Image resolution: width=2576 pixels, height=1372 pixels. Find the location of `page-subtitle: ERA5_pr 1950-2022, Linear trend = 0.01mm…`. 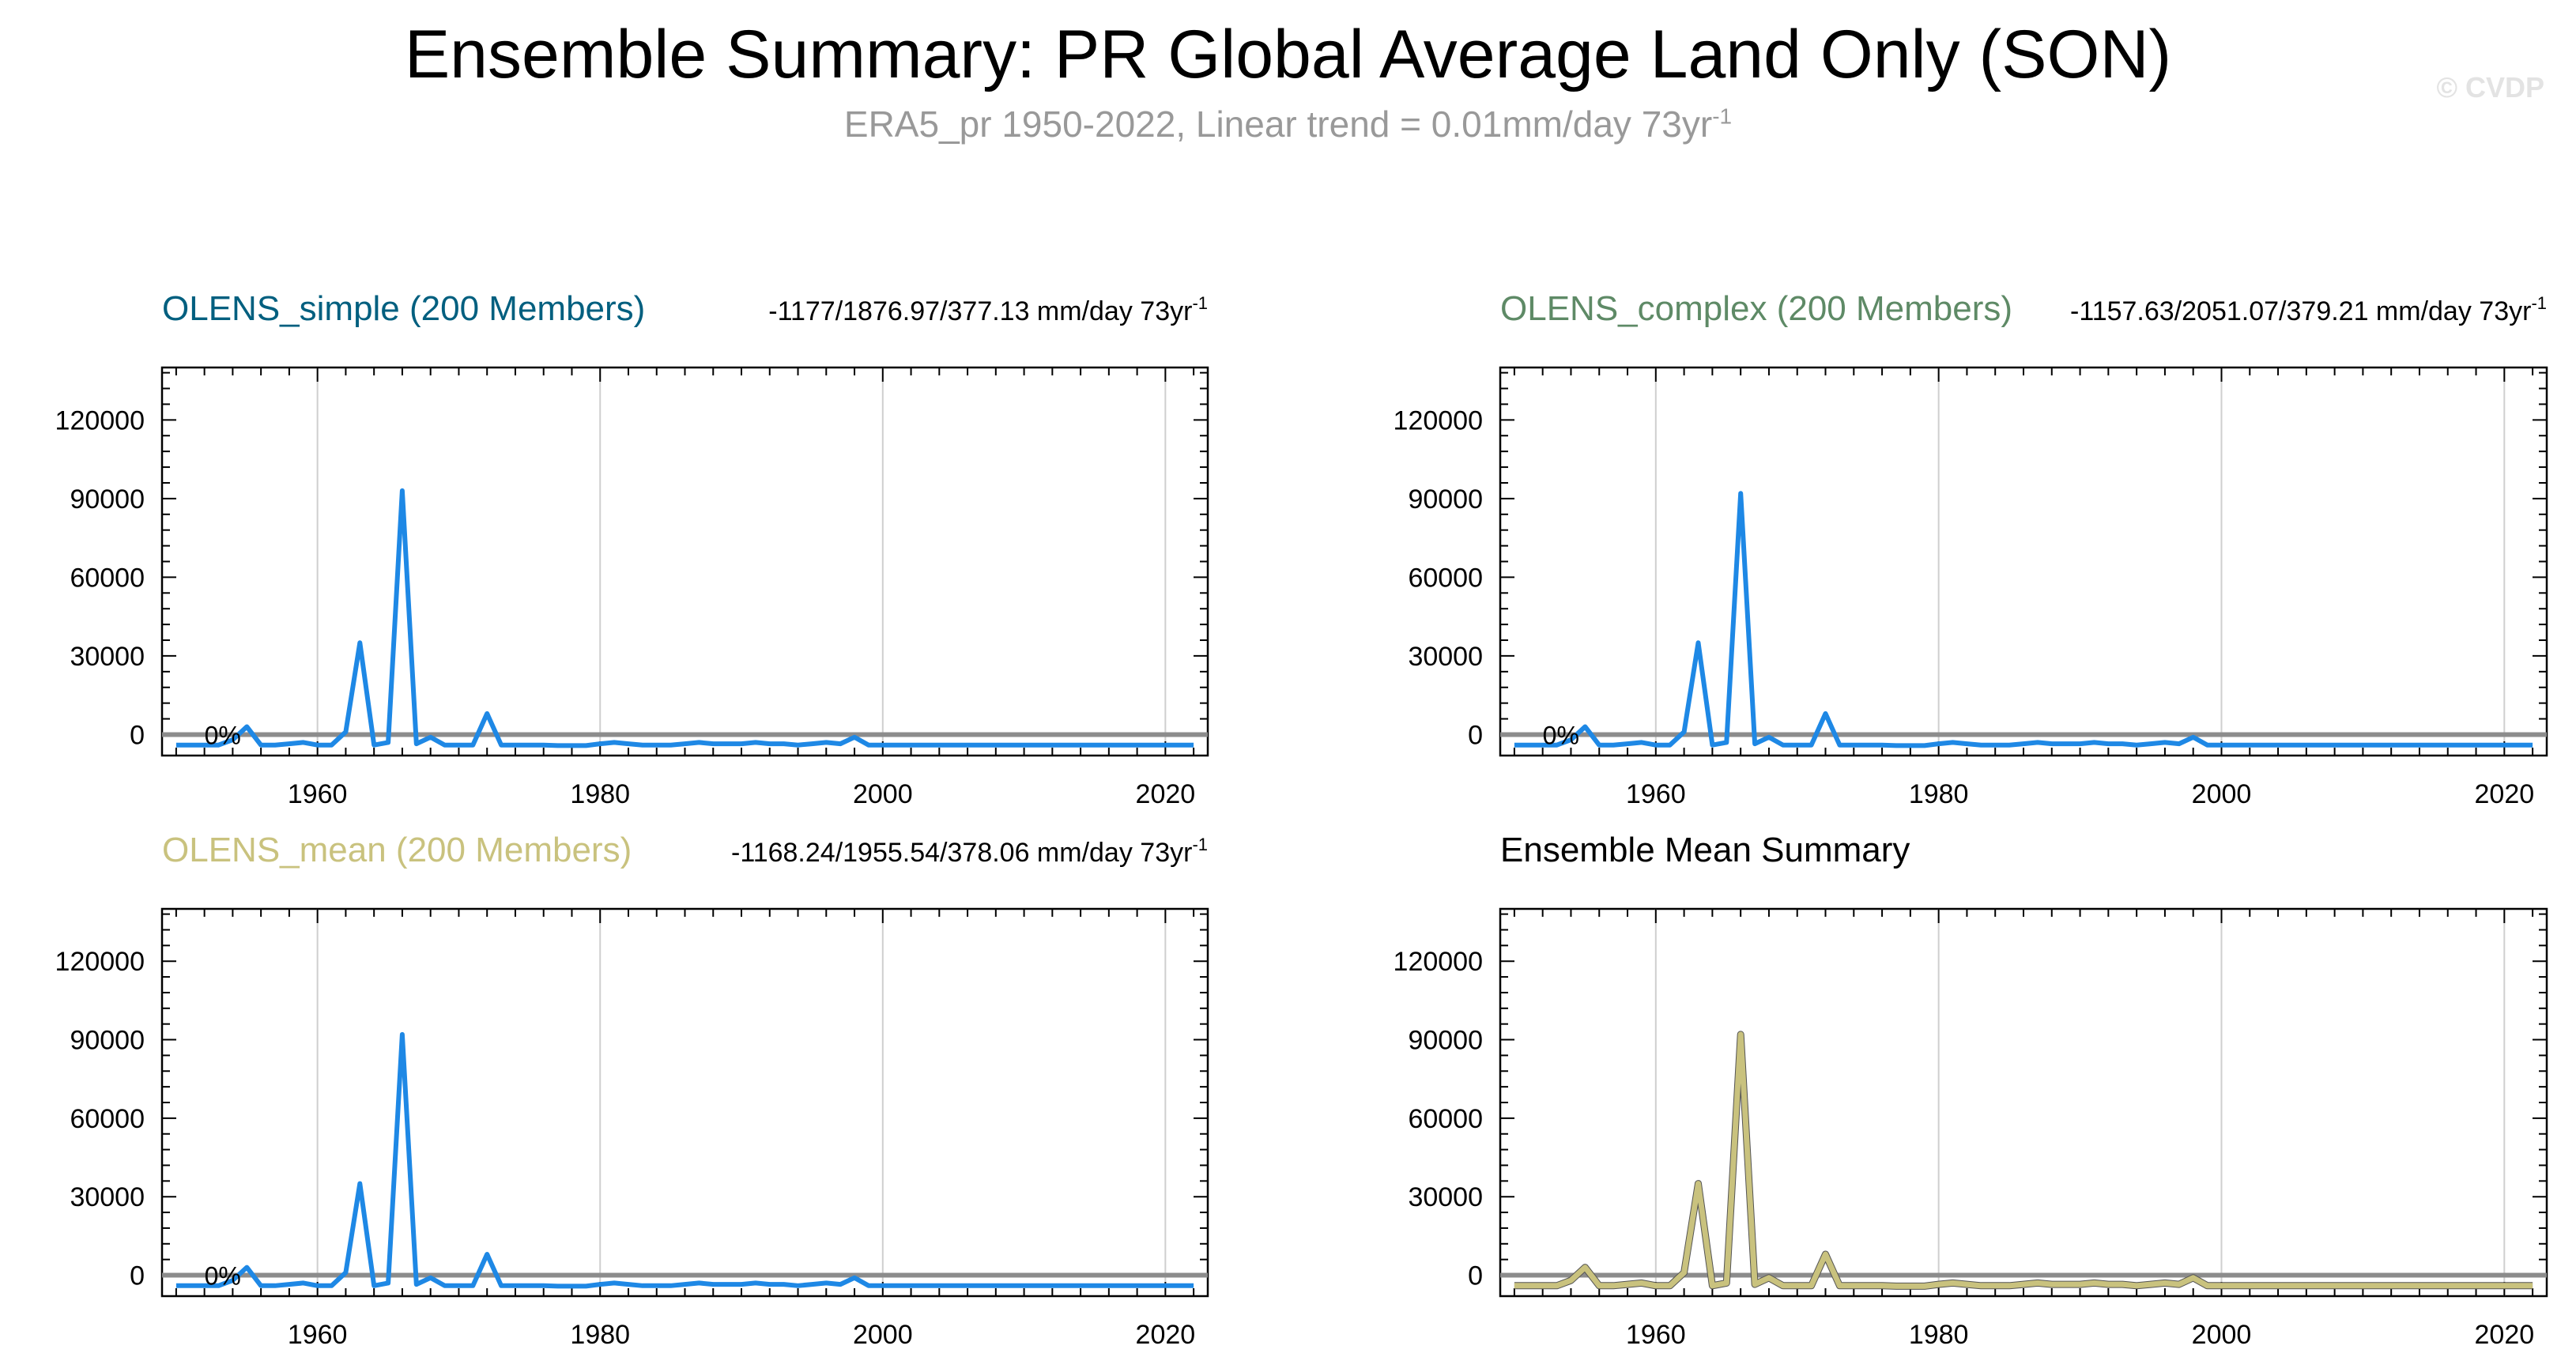

page-subtitle: ERA5_pr 1950-2022, Linear trend = 0.01mm… is located at coordinates (1288, 124).